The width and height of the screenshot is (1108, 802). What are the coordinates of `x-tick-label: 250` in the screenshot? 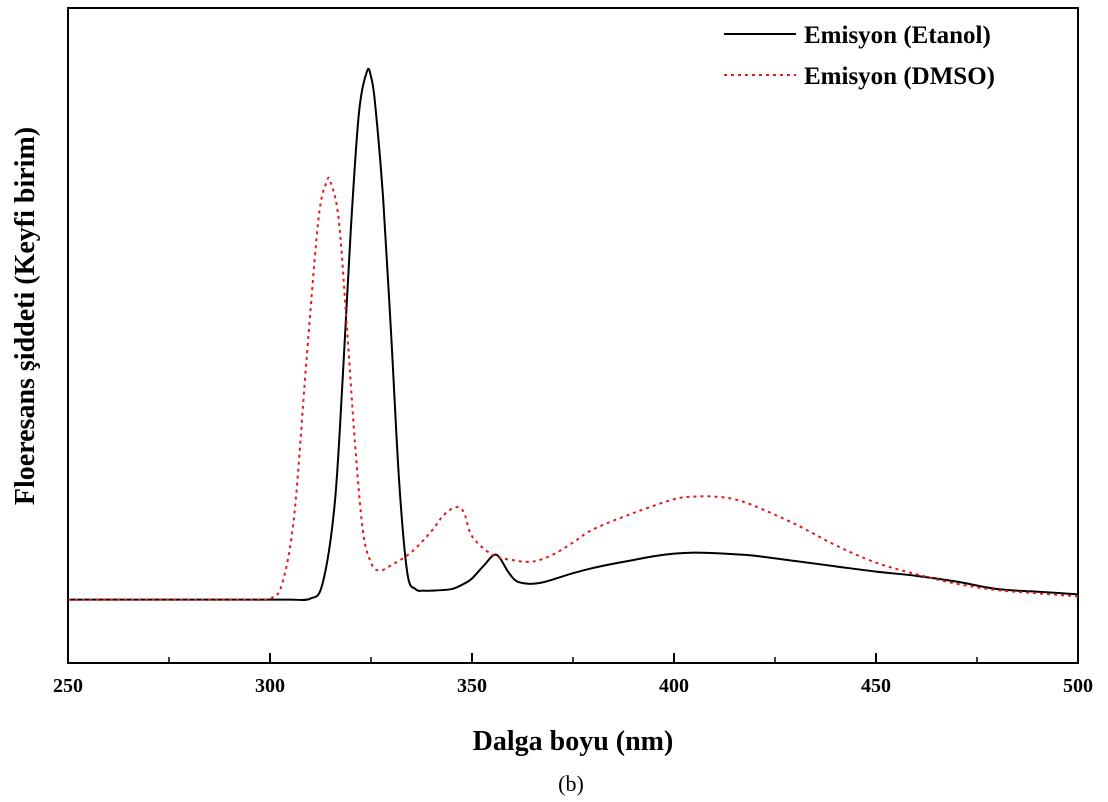 It's located at (68, 686).